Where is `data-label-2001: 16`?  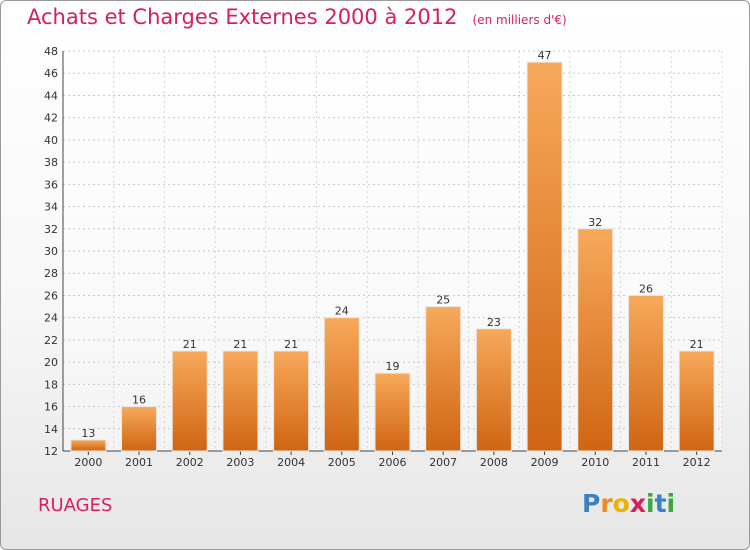 data-label-2001: 16 is located at coordinates (139, 400).